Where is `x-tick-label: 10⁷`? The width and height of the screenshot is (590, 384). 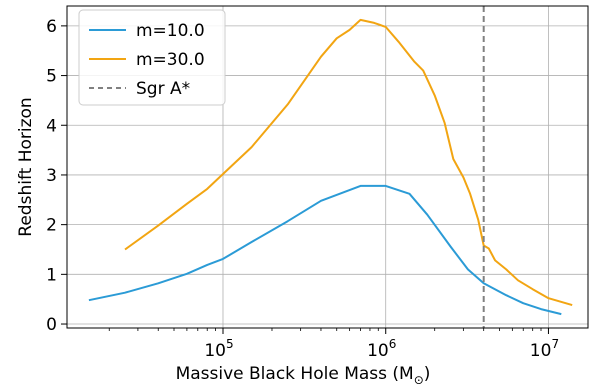 x-tick-label: 10⁷ is located at coordinates (544, 349).